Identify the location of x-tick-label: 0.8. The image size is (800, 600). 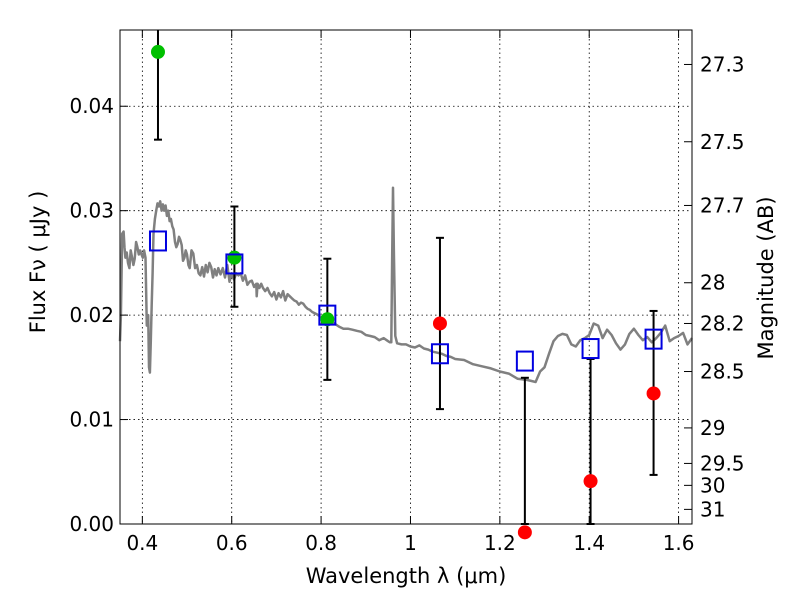
(321, 543).